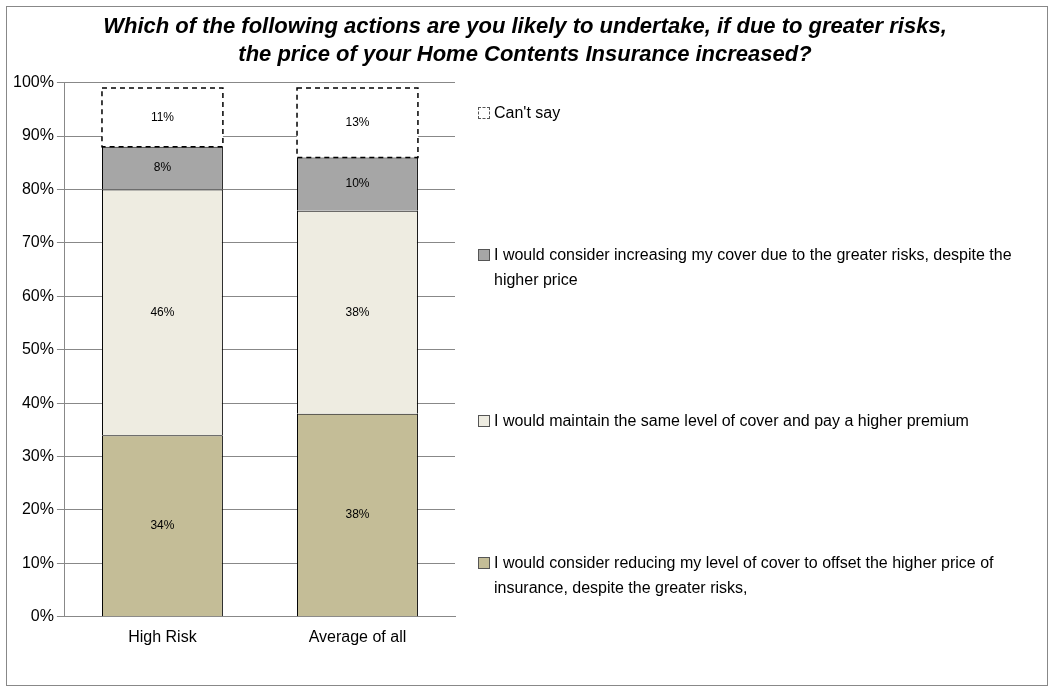  Describe the element at coordinates (527, 113) in the screenshot. I see `text: Can't say` at that location.